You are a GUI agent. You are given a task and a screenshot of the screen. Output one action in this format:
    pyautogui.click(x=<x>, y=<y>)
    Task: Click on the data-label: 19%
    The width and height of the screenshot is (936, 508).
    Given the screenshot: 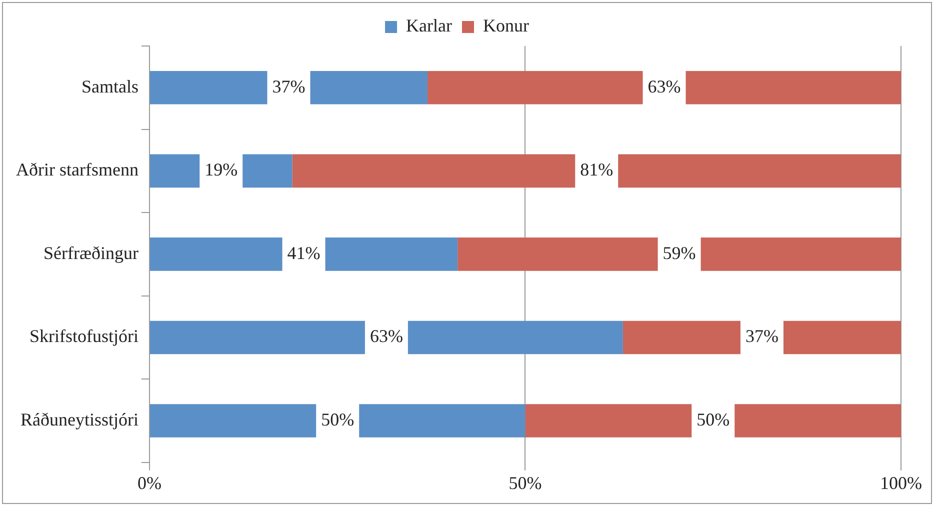 What is the action you would take?
    pyautogui.click(x=221, y=170)
    